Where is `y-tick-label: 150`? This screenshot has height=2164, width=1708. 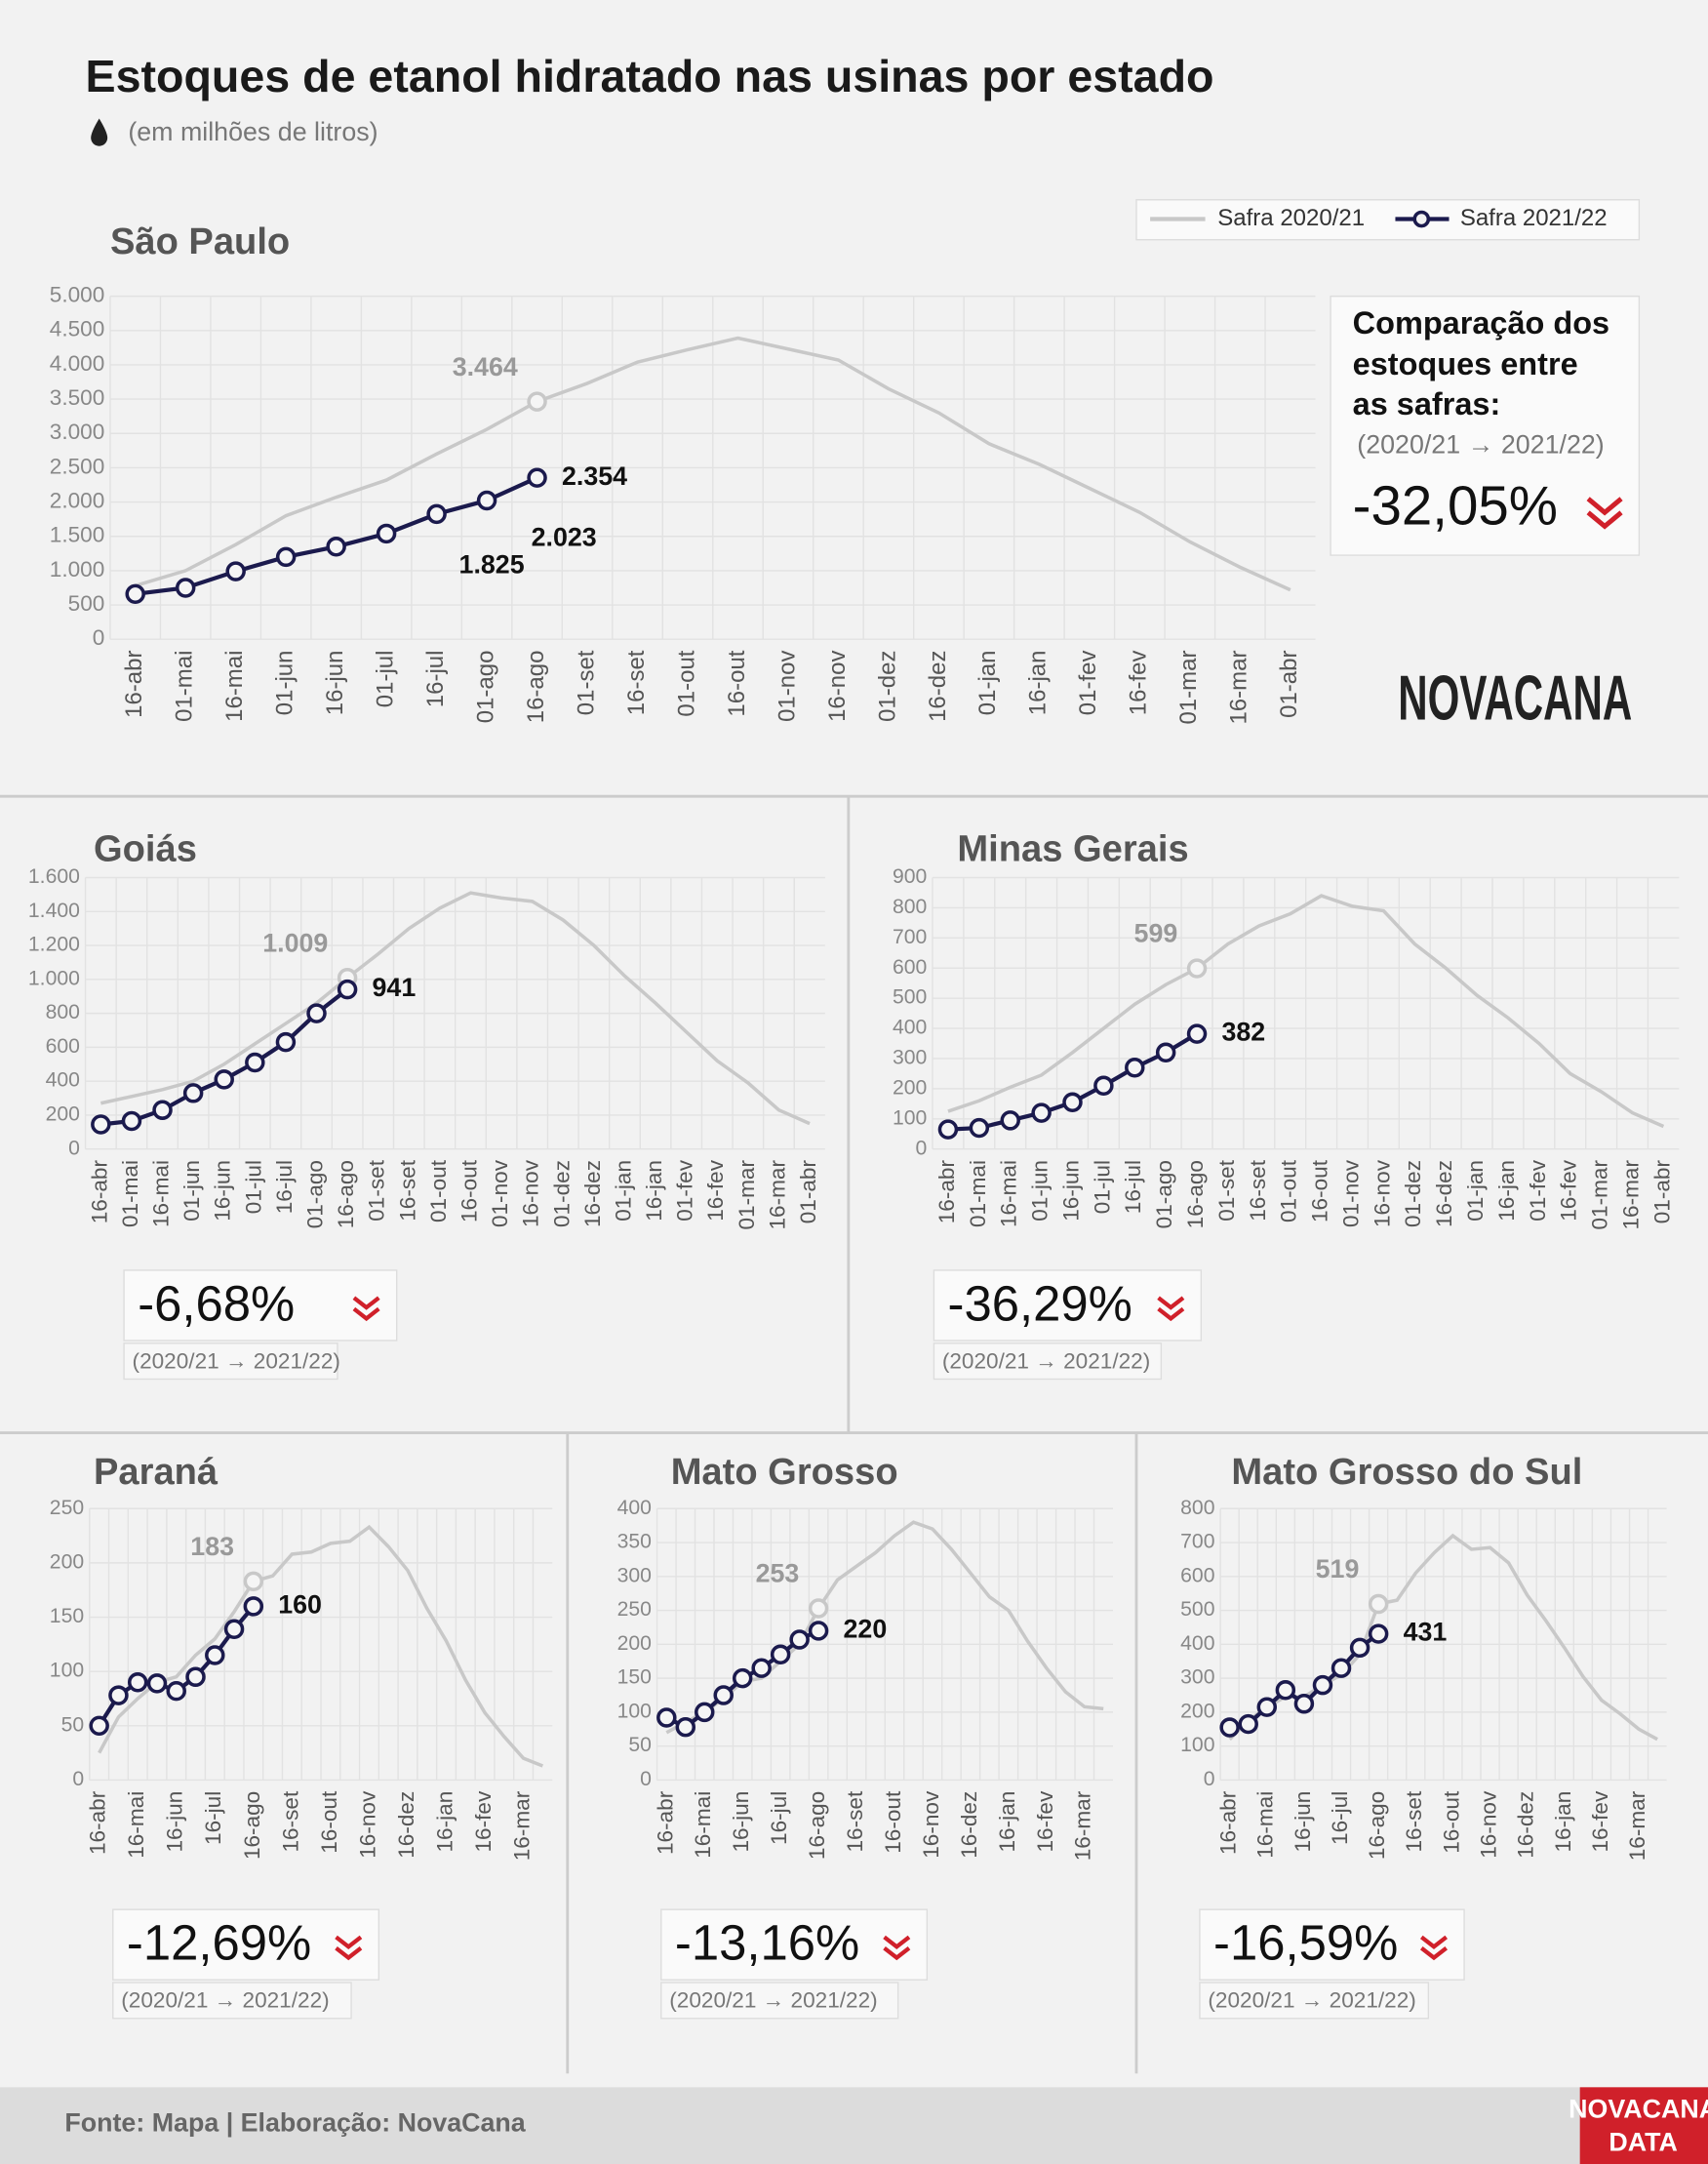
y-tick-label: 150 is located at coordinates (634, 1677).